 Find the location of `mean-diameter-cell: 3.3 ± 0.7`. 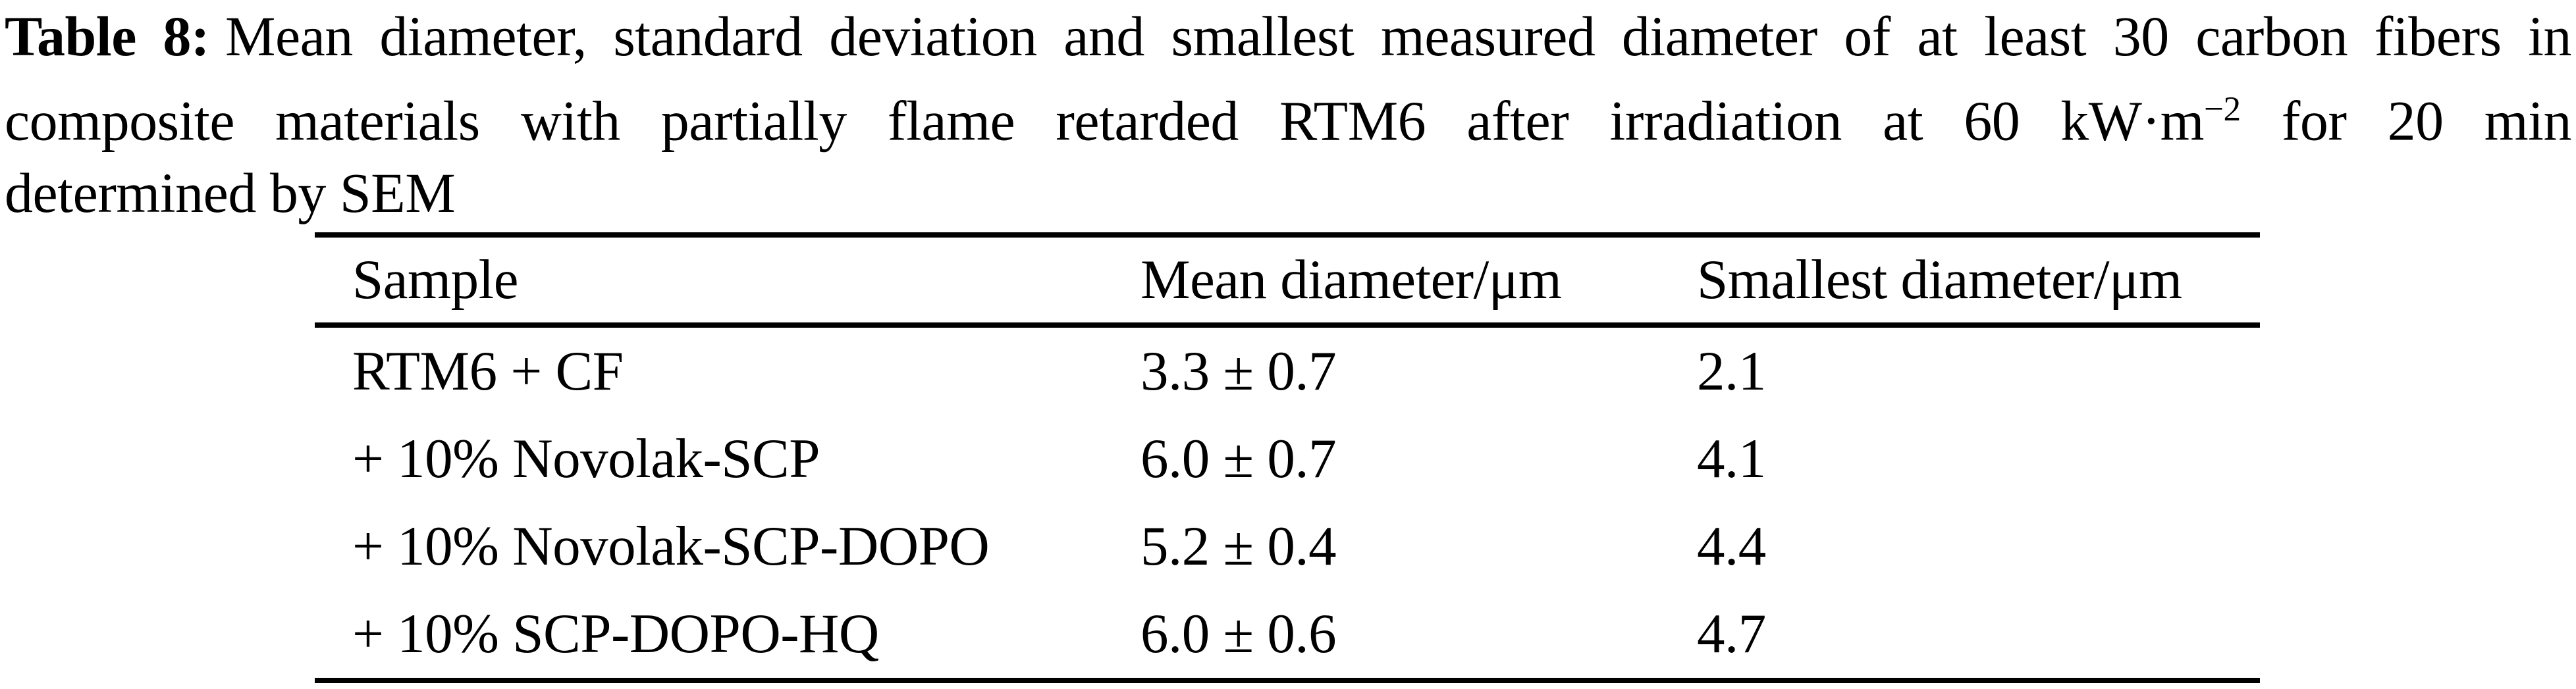

mean-diameter-cell: 3.3 ± 0.7 is located at coordinates (1238, 371).